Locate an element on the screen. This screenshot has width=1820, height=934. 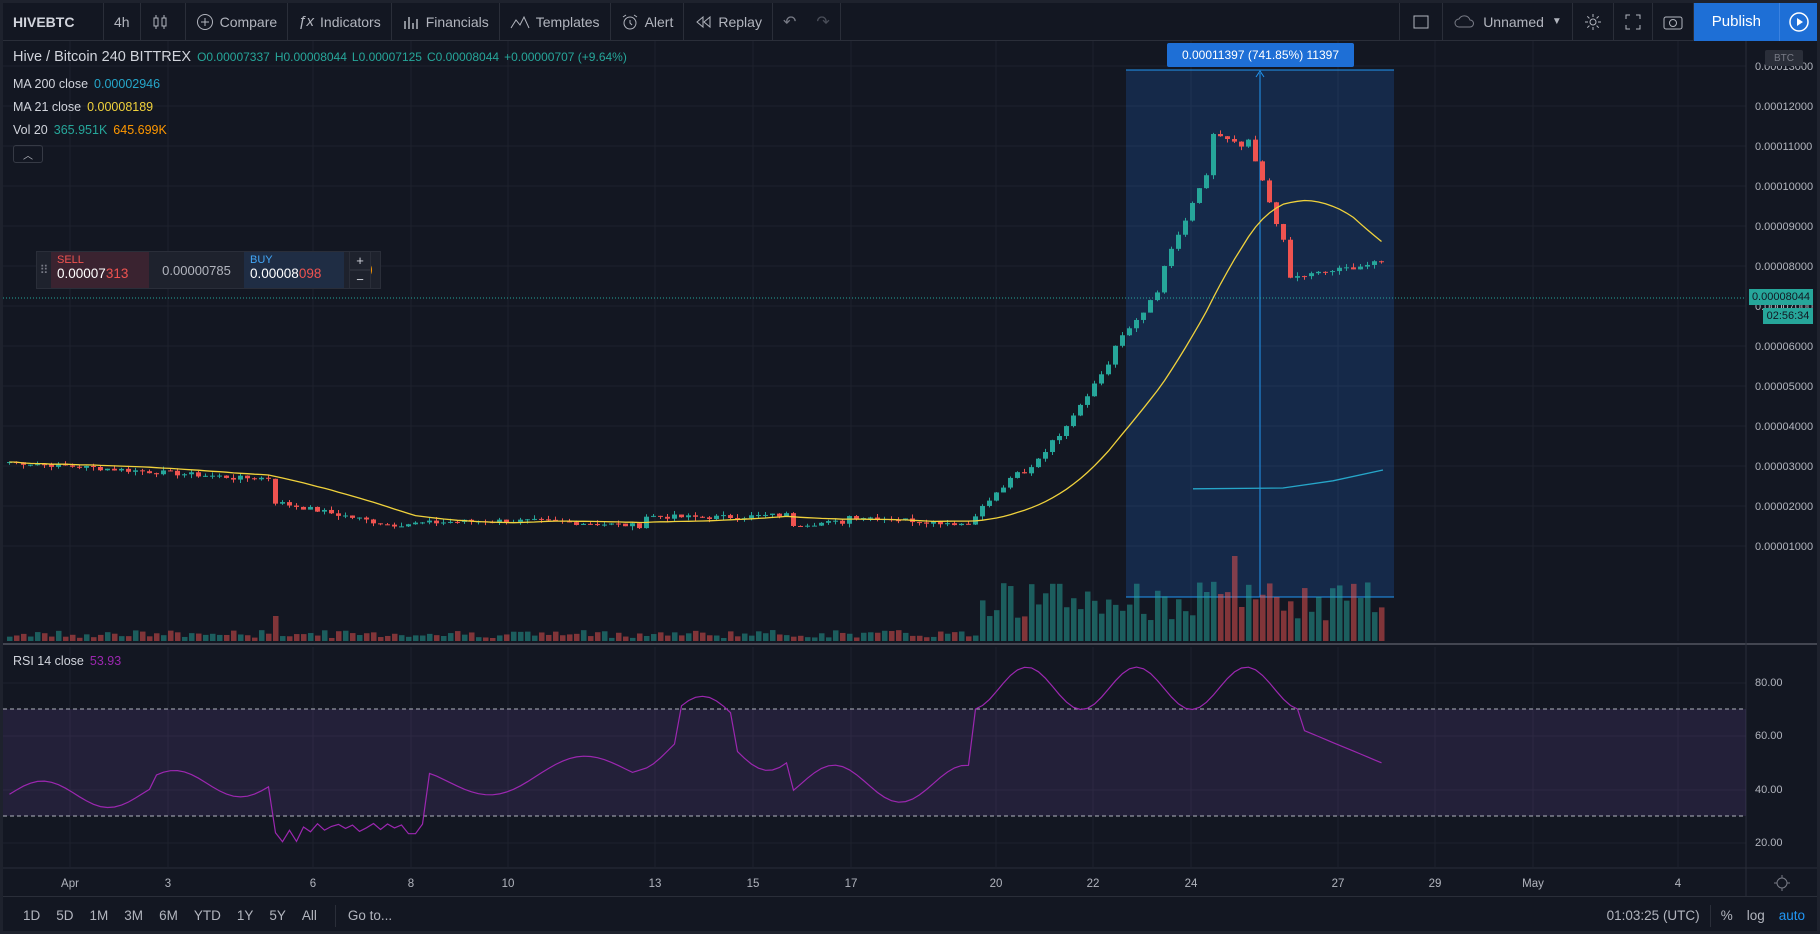
interval-button: 4h is located at coordinates (122, 21).